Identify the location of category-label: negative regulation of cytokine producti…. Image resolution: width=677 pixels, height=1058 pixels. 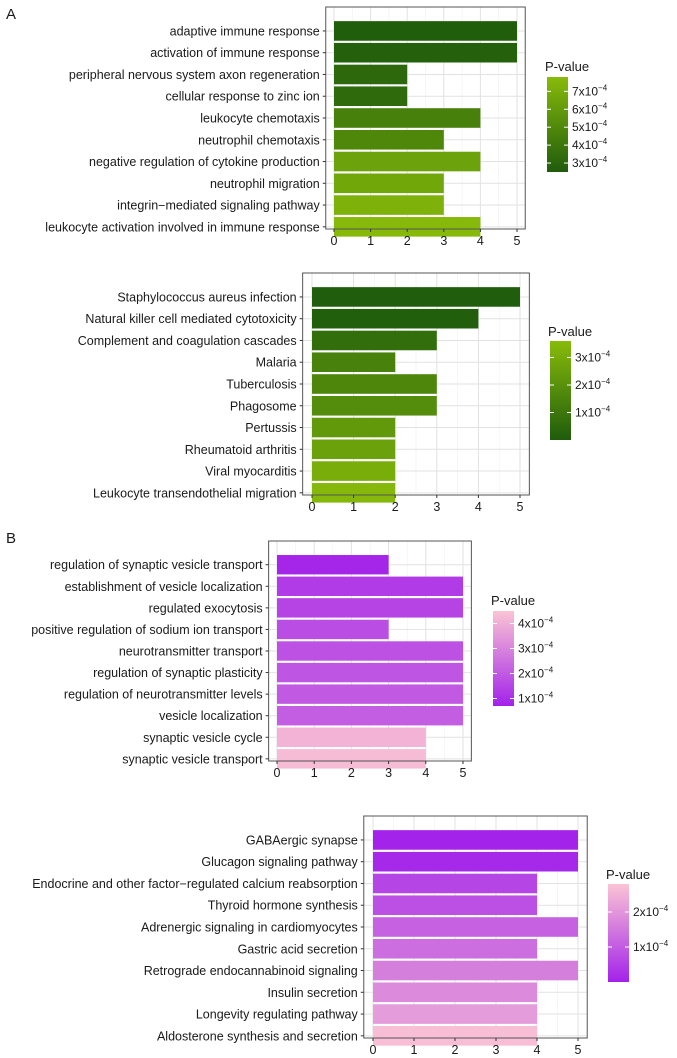
(204, 162).